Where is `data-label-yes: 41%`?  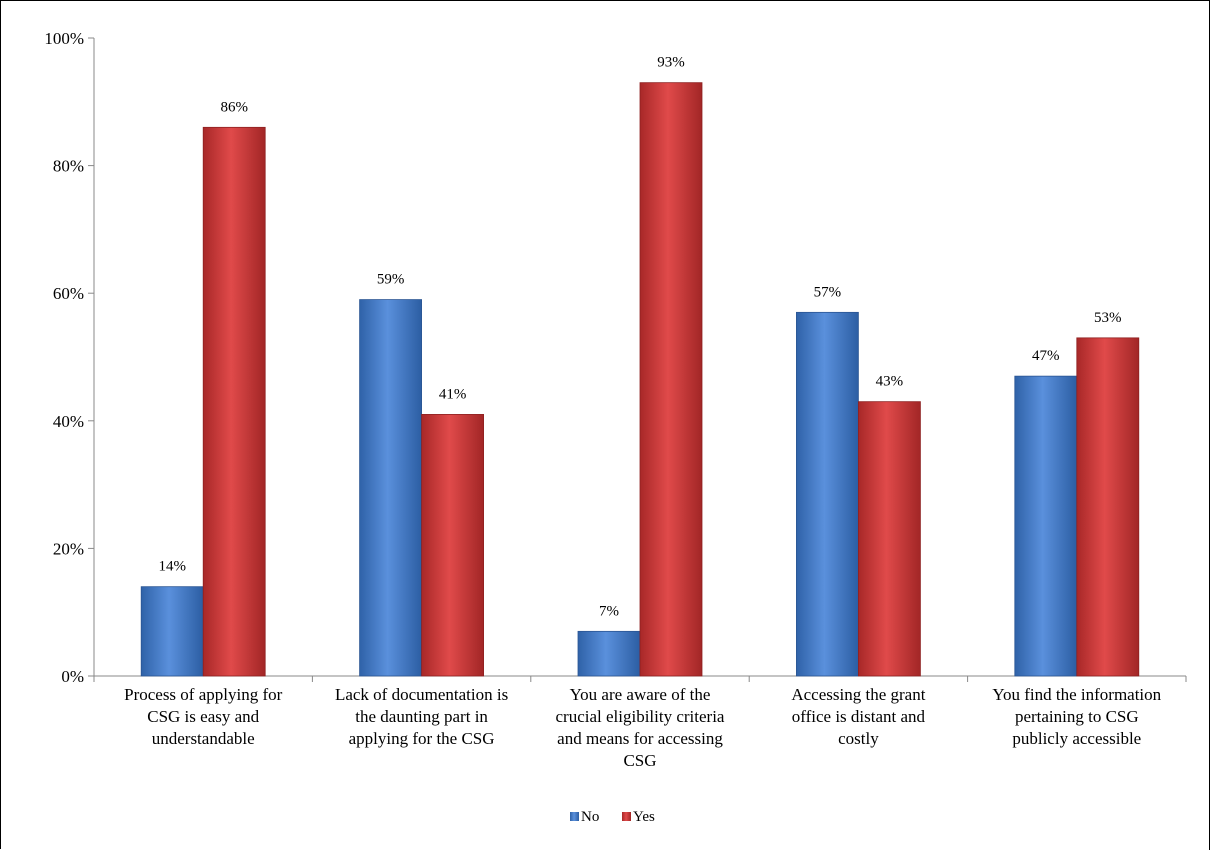
data-label-yes: 41% is located at coordinates (453, 394).